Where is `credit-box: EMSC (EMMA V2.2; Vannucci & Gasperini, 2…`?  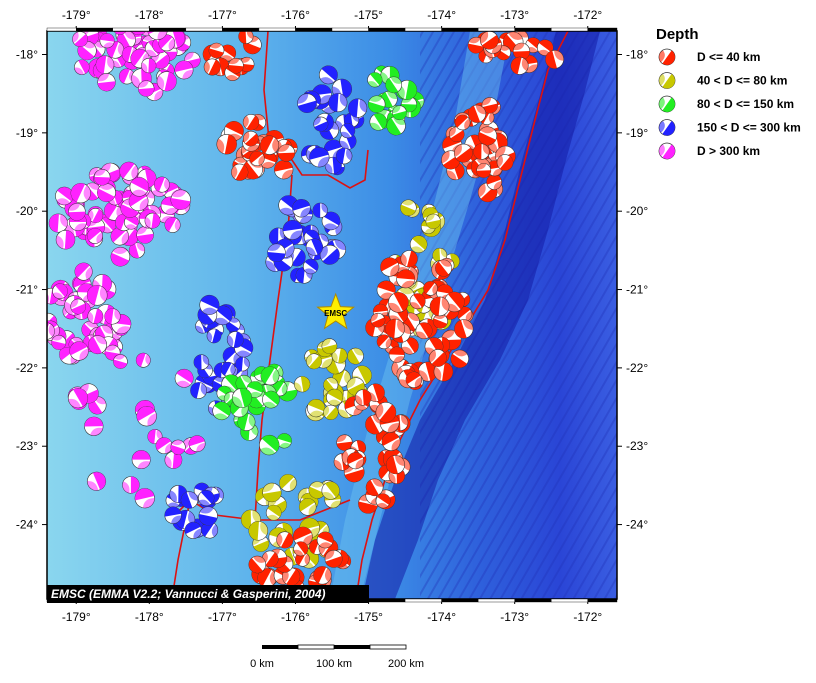
credit-box: EMSC (EMMA V2.2; Vannucci & Gasperini, 2… is located at coordinates (208, 594).